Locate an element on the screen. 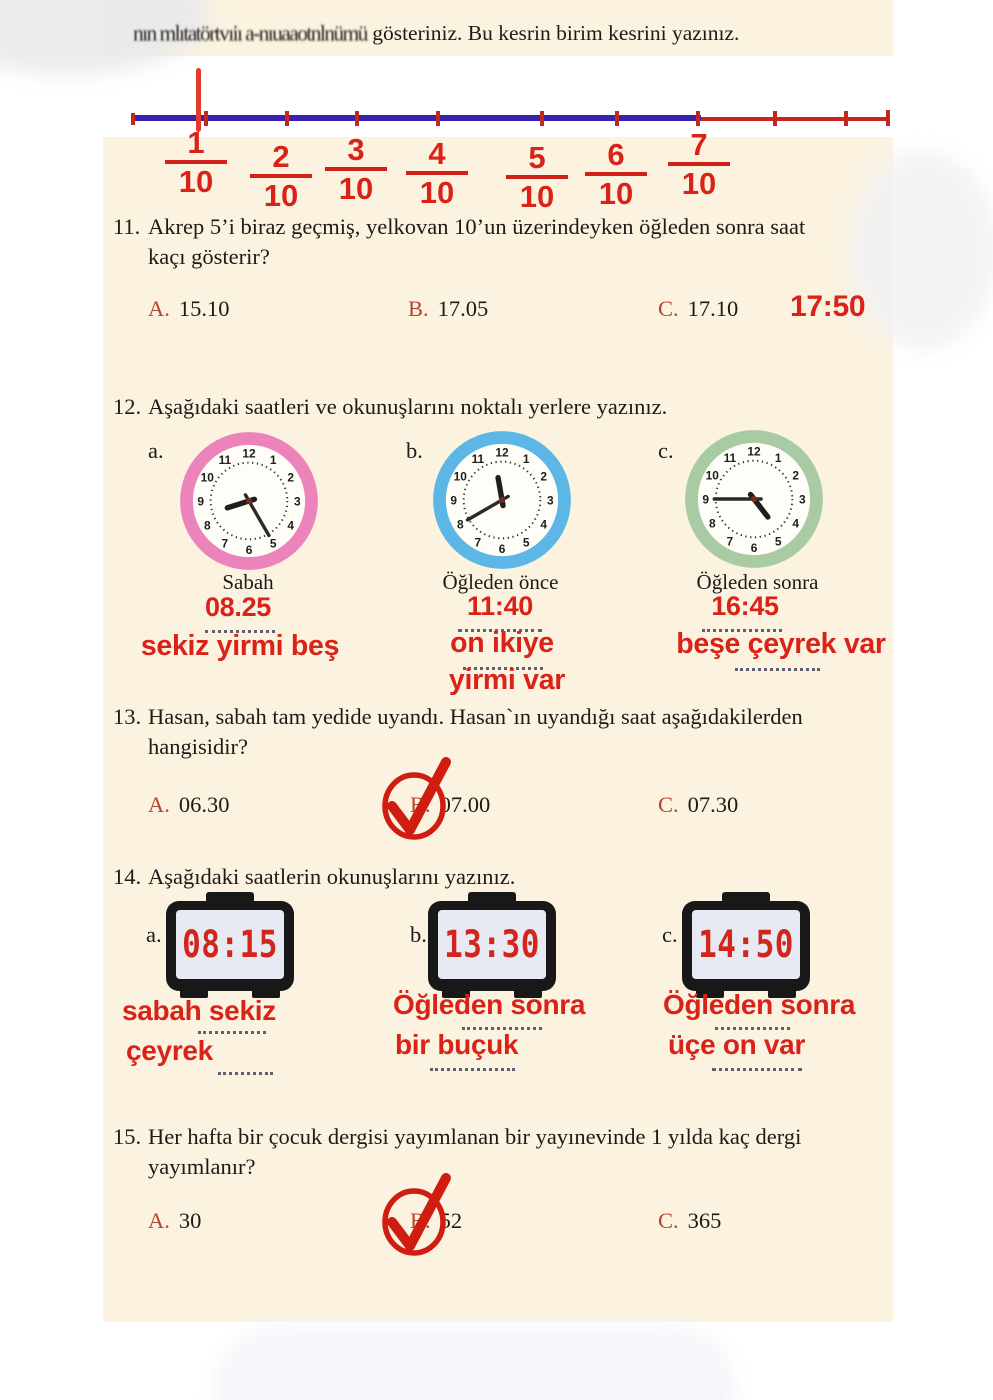  clock-a-reading-2: çeyrek is located at coordinates (169, 1050).